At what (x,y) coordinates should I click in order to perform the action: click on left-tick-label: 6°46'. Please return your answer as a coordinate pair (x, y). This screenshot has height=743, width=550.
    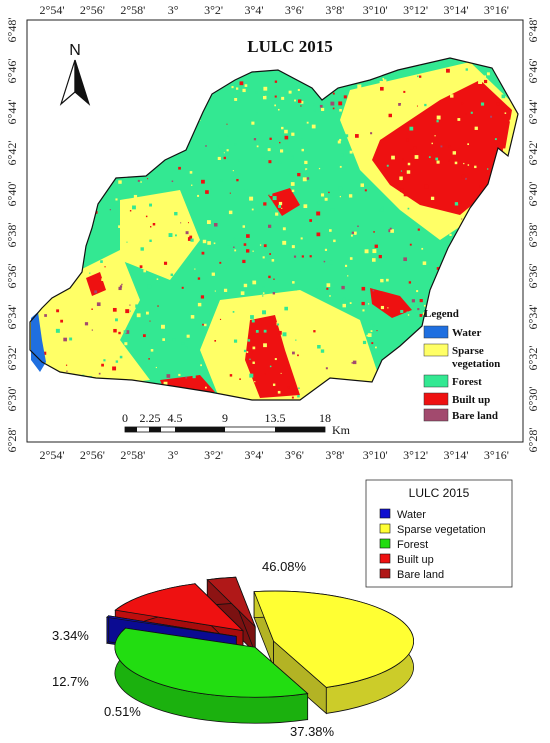
    Looking at the image, I should click on (12, 71).